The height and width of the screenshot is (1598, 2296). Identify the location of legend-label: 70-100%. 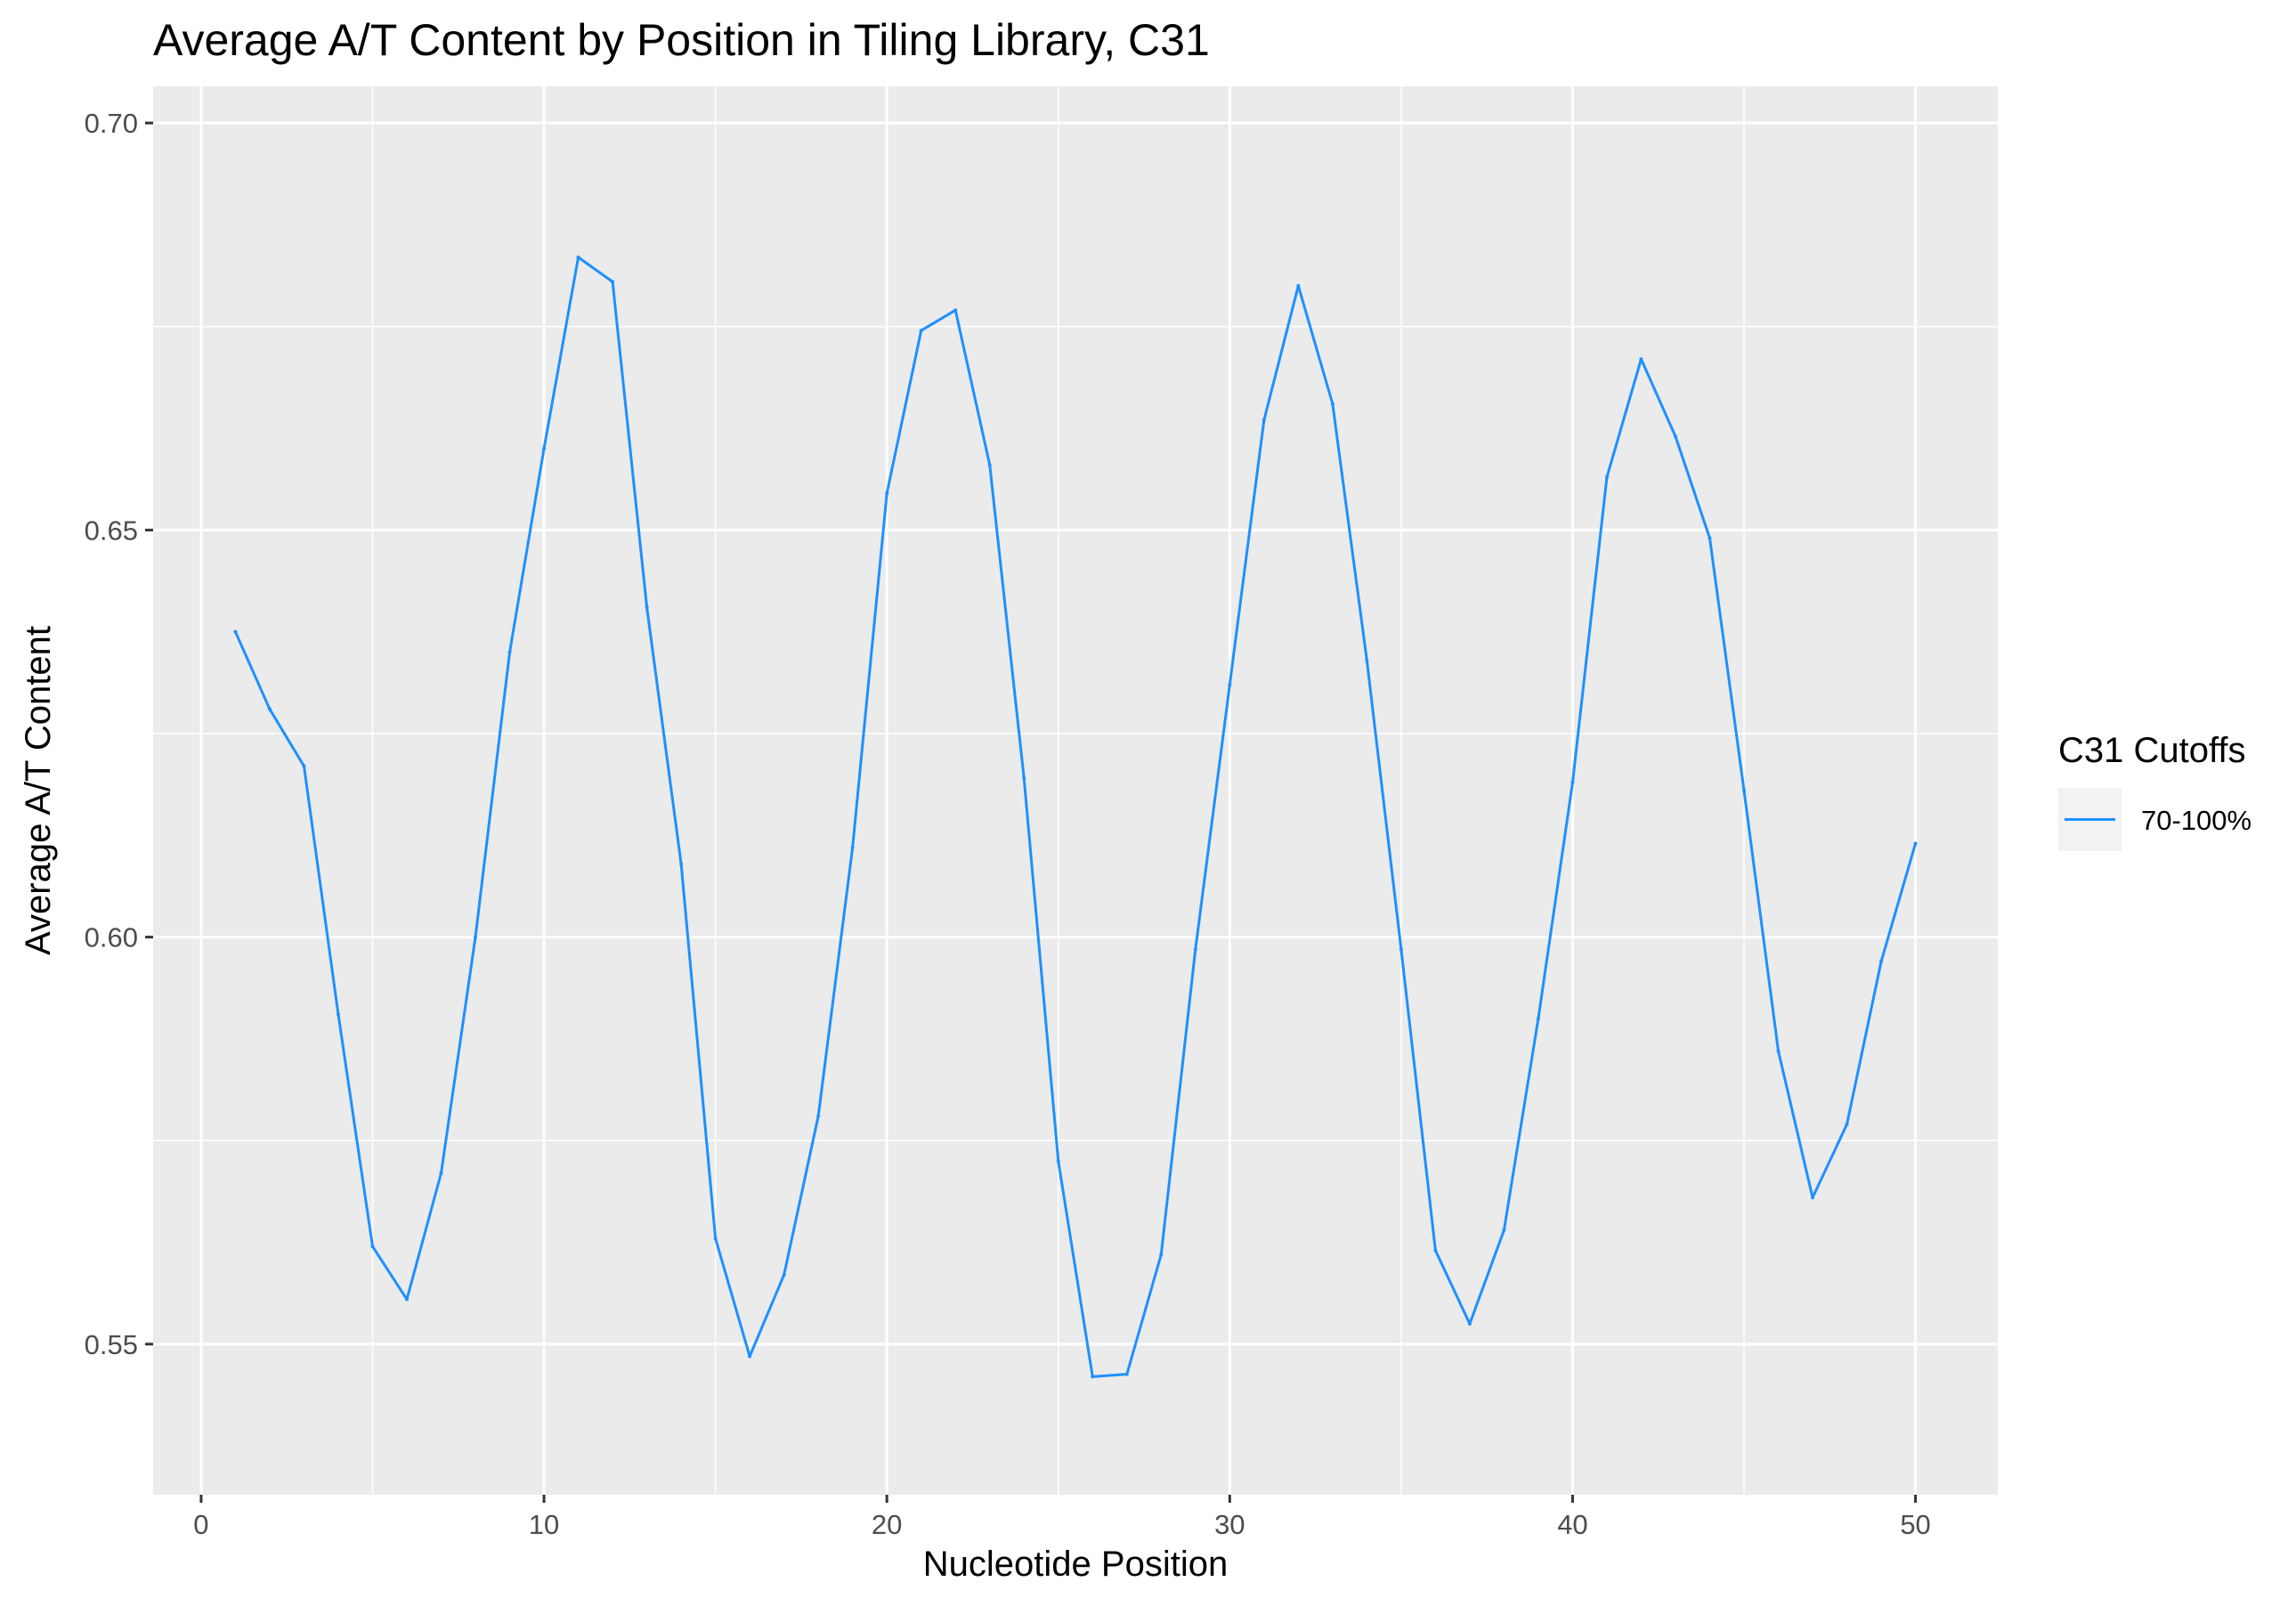
(2196, 820).